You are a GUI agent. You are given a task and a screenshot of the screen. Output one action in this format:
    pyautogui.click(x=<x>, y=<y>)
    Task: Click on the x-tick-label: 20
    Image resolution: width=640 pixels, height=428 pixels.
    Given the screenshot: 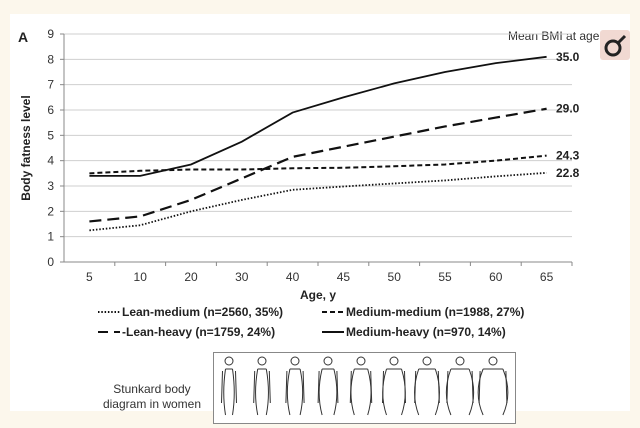 What is the action you would take?
    pyautogui.click(x=191, y=277)
    